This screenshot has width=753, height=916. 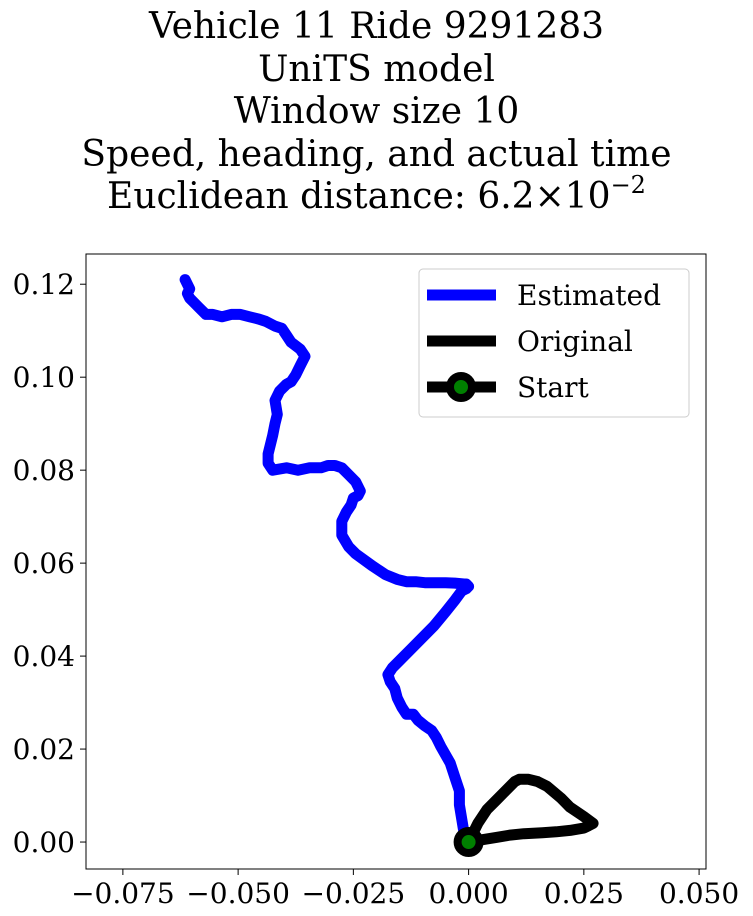 What do you see at coordinates (376, 69) in the screenshot?
I see `title-line-model: UniTS model` at bounding box center [376, 69].